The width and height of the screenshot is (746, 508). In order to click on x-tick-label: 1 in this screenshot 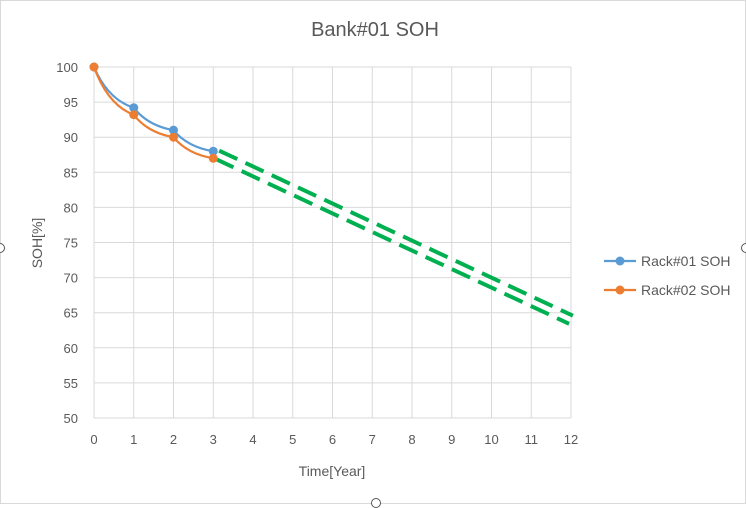, I will do `click(133, 439)`.